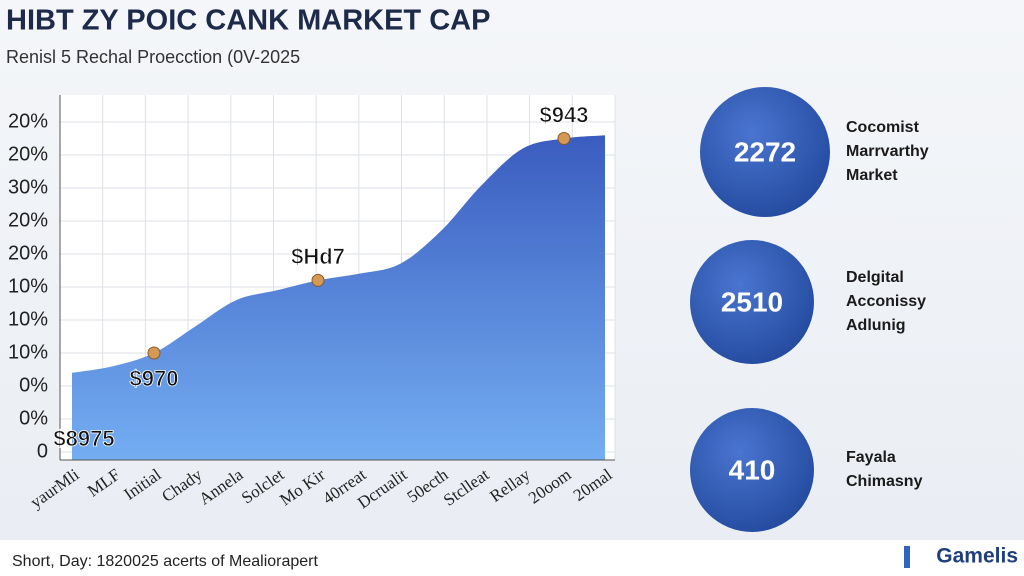 This screenshot has width=1024, height=576. Describe the element at coordinates (887, 151) in the screenshot. I see `stat-label: Marrvarthy` at that location.